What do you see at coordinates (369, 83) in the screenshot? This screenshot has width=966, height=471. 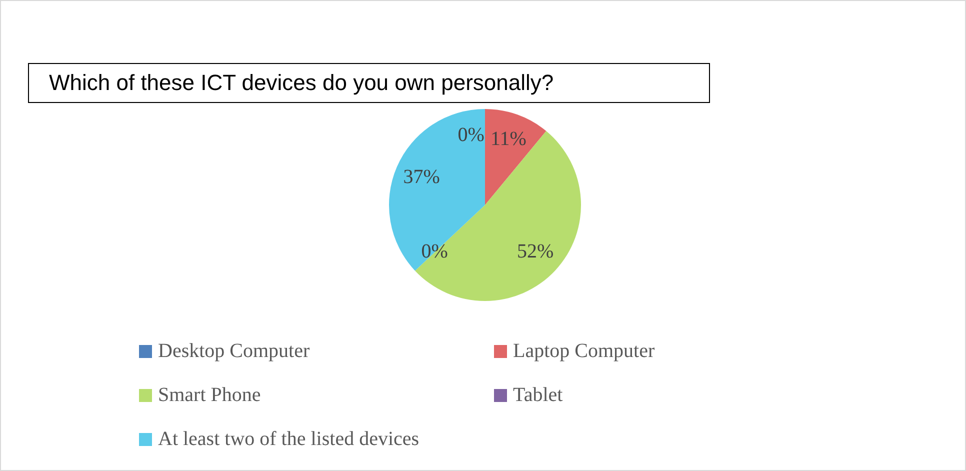 I see `chart-title: Which of these ICT devices do you own personally?` at bounding box center [369, 83].